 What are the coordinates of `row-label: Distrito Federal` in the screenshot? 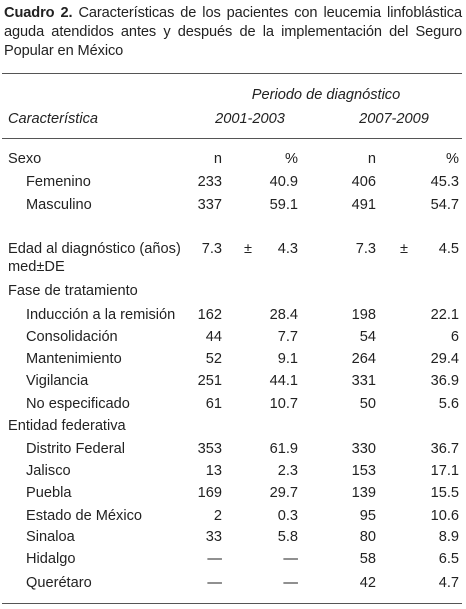 It's located at (75, 449).